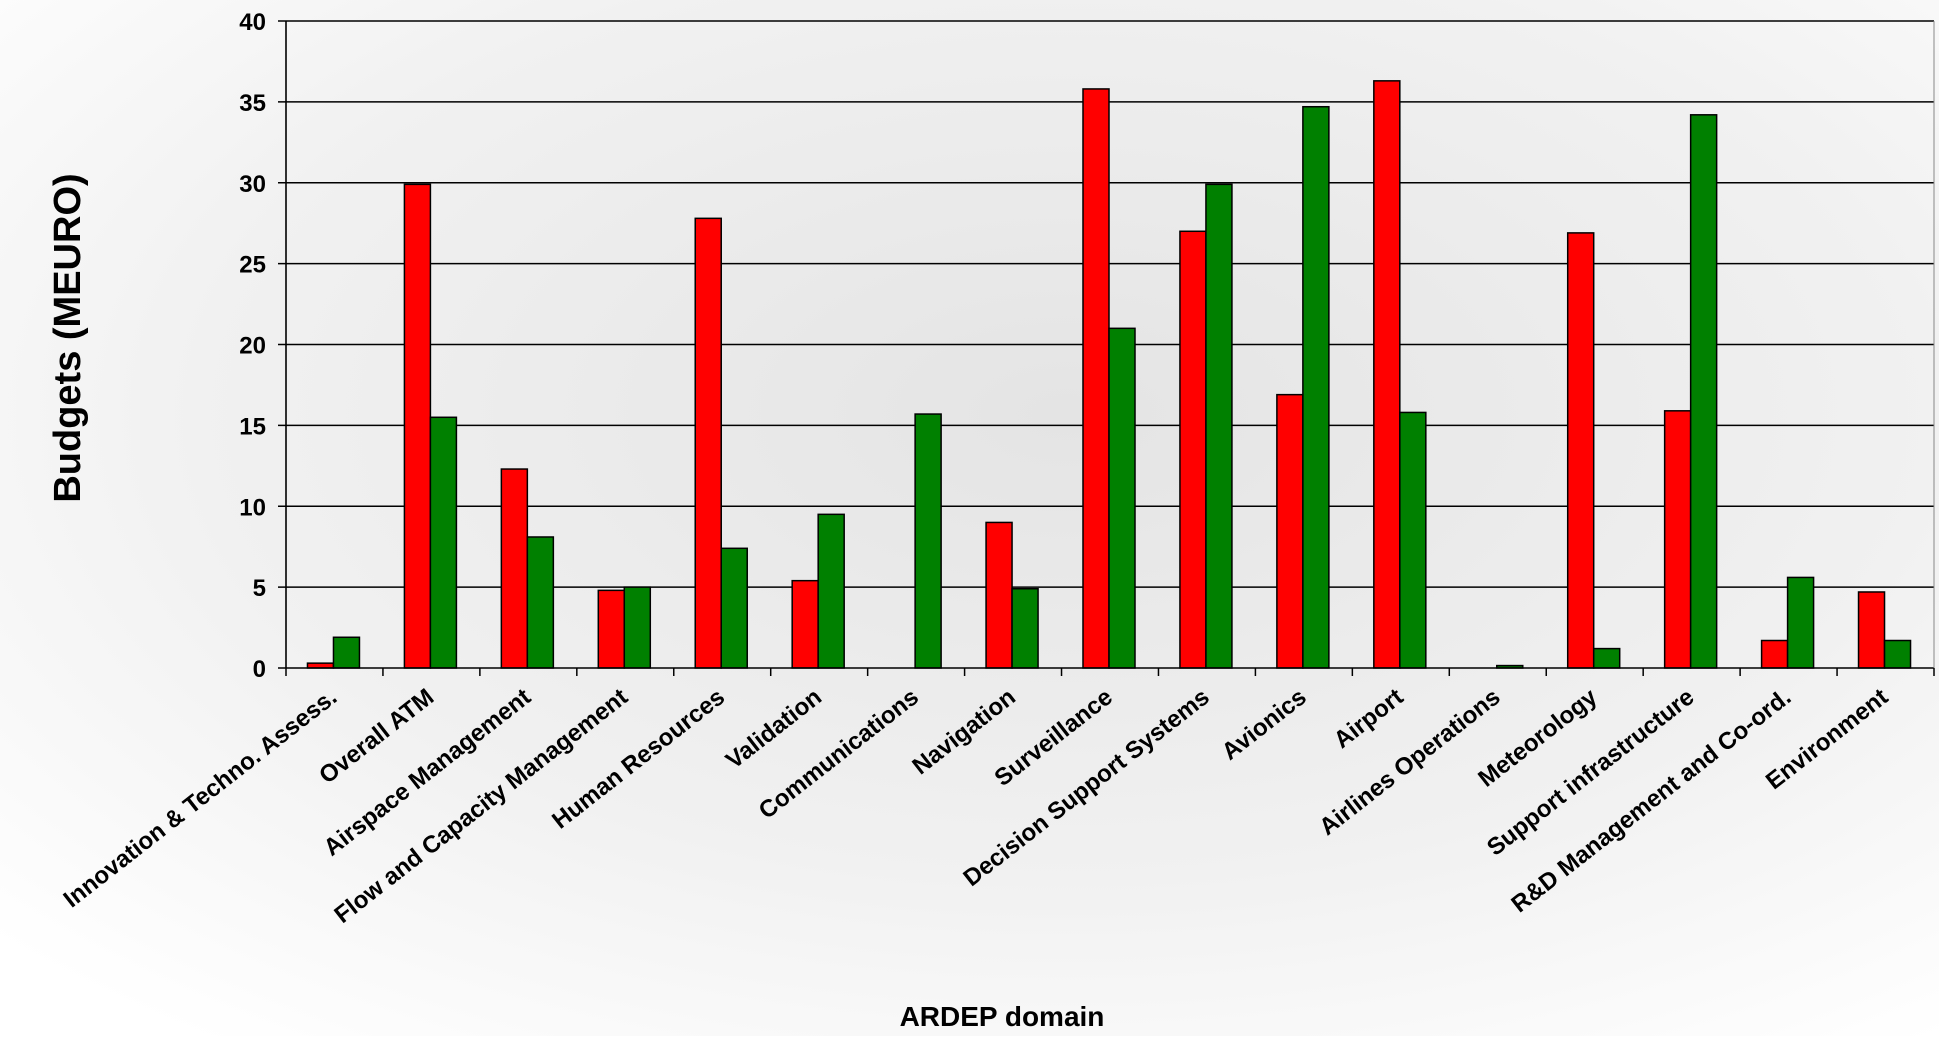  Describe the element at coordinates (252, 507) in the screenshot. I see `y-tick-label: 10` at that location.